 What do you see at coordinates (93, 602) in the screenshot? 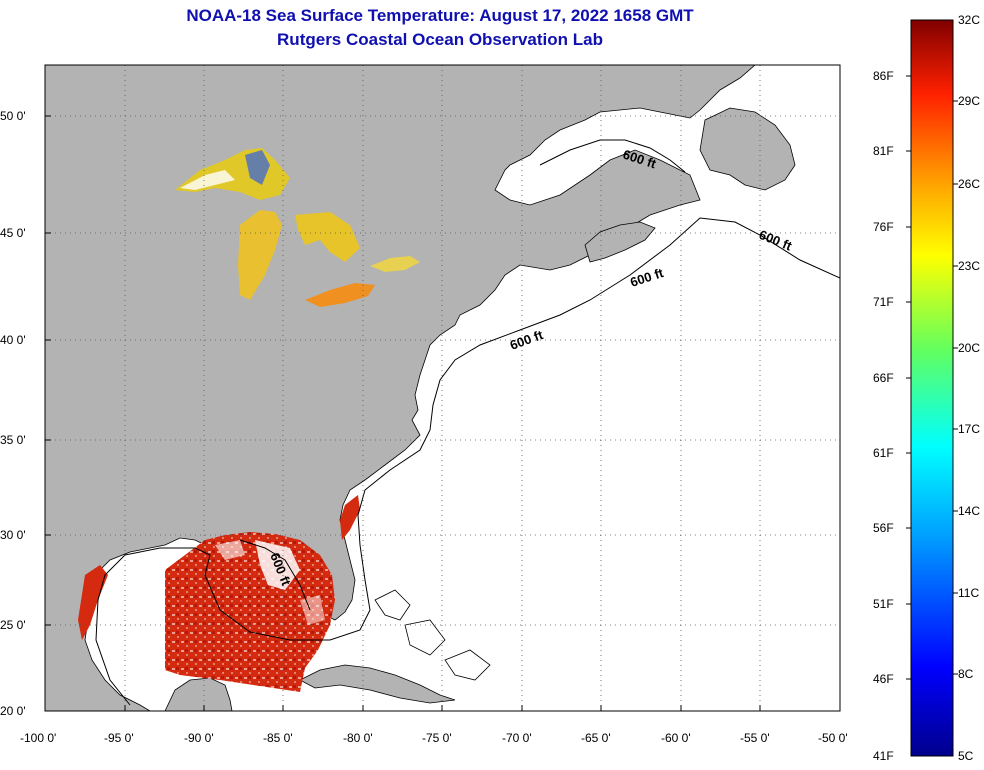
I see `texas-coast-sst` at bounding box center [93, 602].